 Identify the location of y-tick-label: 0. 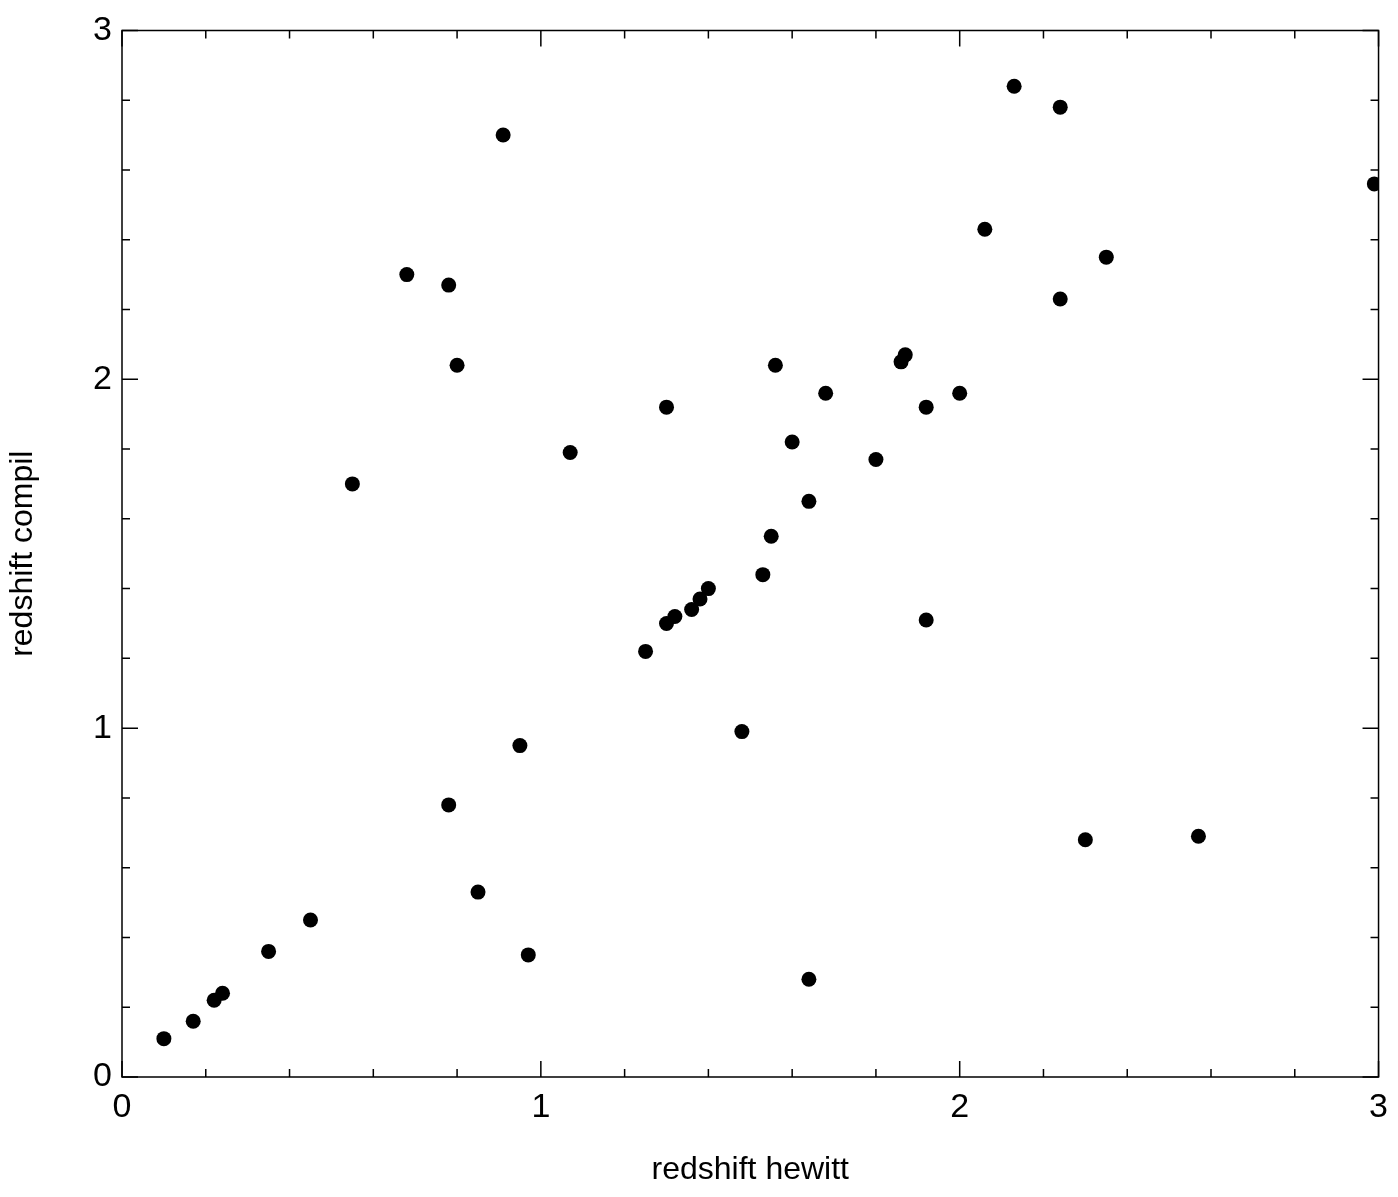
(102, 1074).